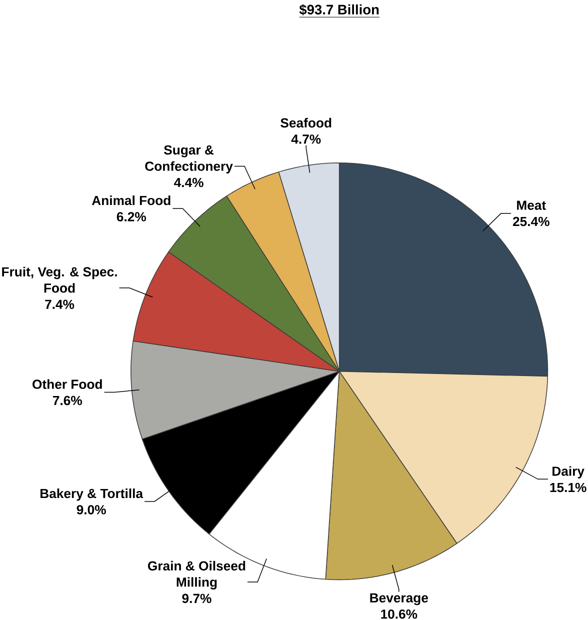 The height and width of the screenshot is (620, 588). What do you see at coordinates (568, 487) in the screenshot?
I see `data-label: 15.1%` at bounding box center [568, 487].